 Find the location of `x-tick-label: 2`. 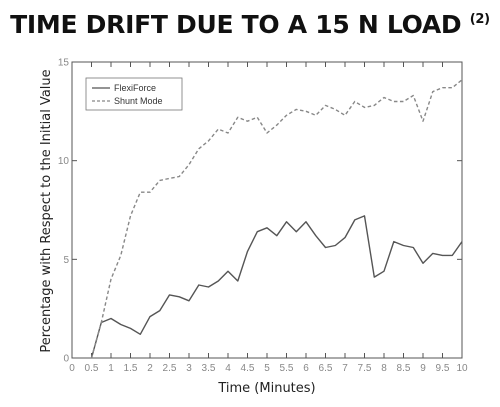

x-tick-label: 2 is located at coordinates (150, 368).